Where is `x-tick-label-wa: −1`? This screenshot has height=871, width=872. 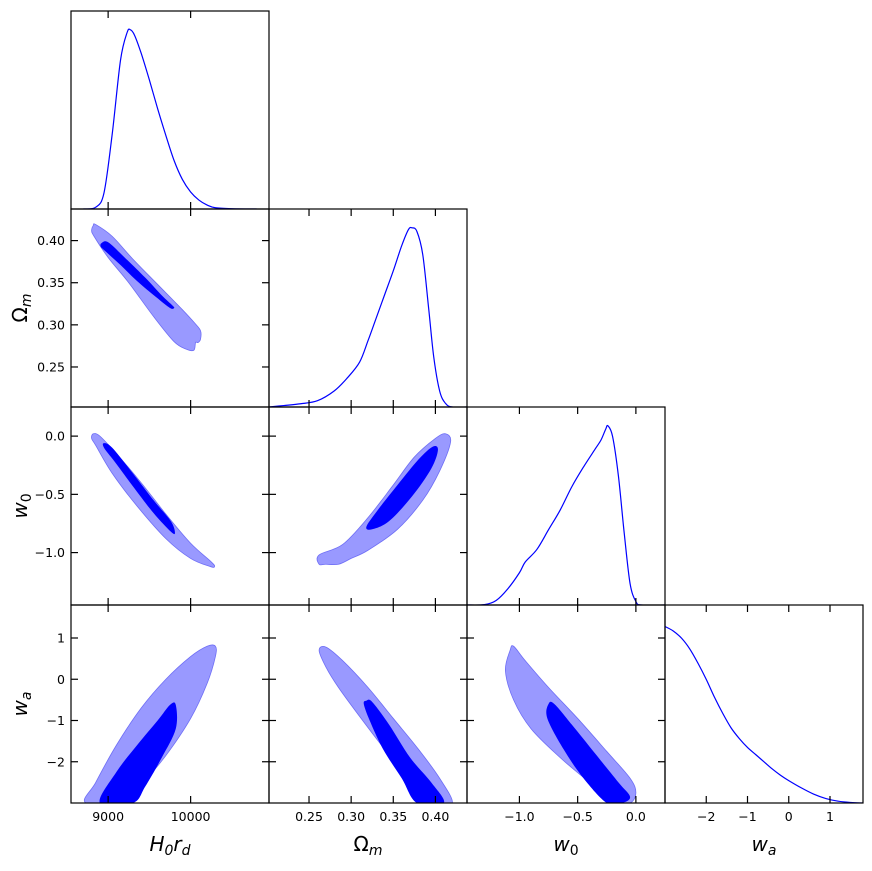
x-tick-label-wa: −1 is located at coordinates (747, 816).